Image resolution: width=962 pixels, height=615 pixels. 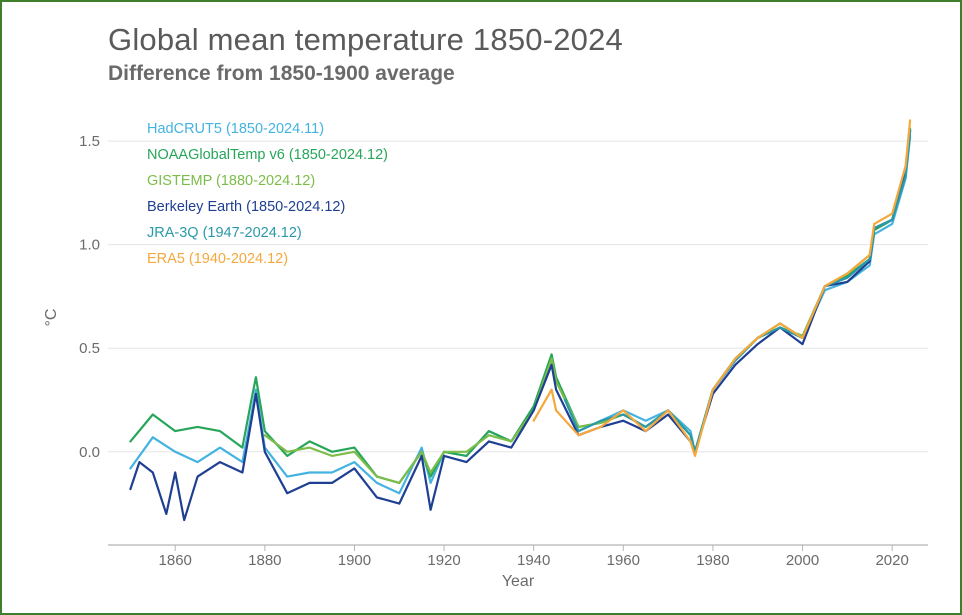 I want to click on y-axis-label: °C, so click(x=51, y=318).